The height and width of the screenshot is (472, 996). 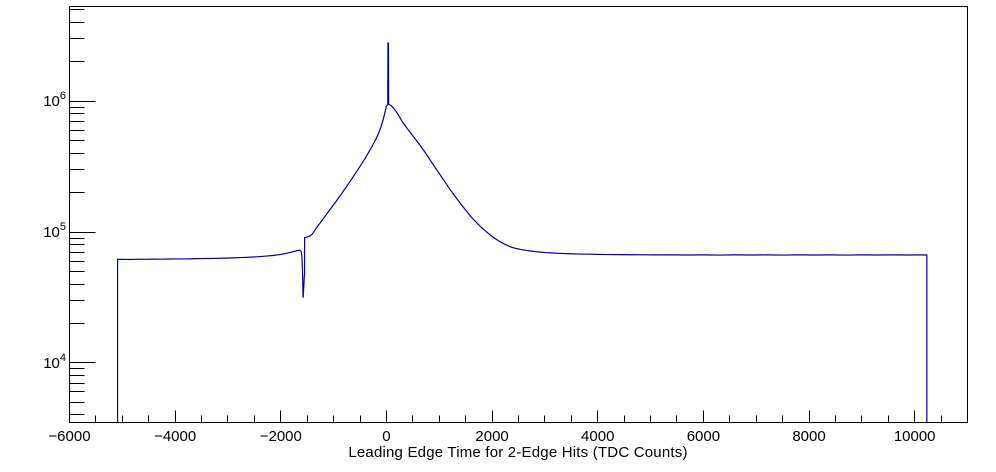 I want to click on x-tick-label: 6000, so click(x=703, y=436).